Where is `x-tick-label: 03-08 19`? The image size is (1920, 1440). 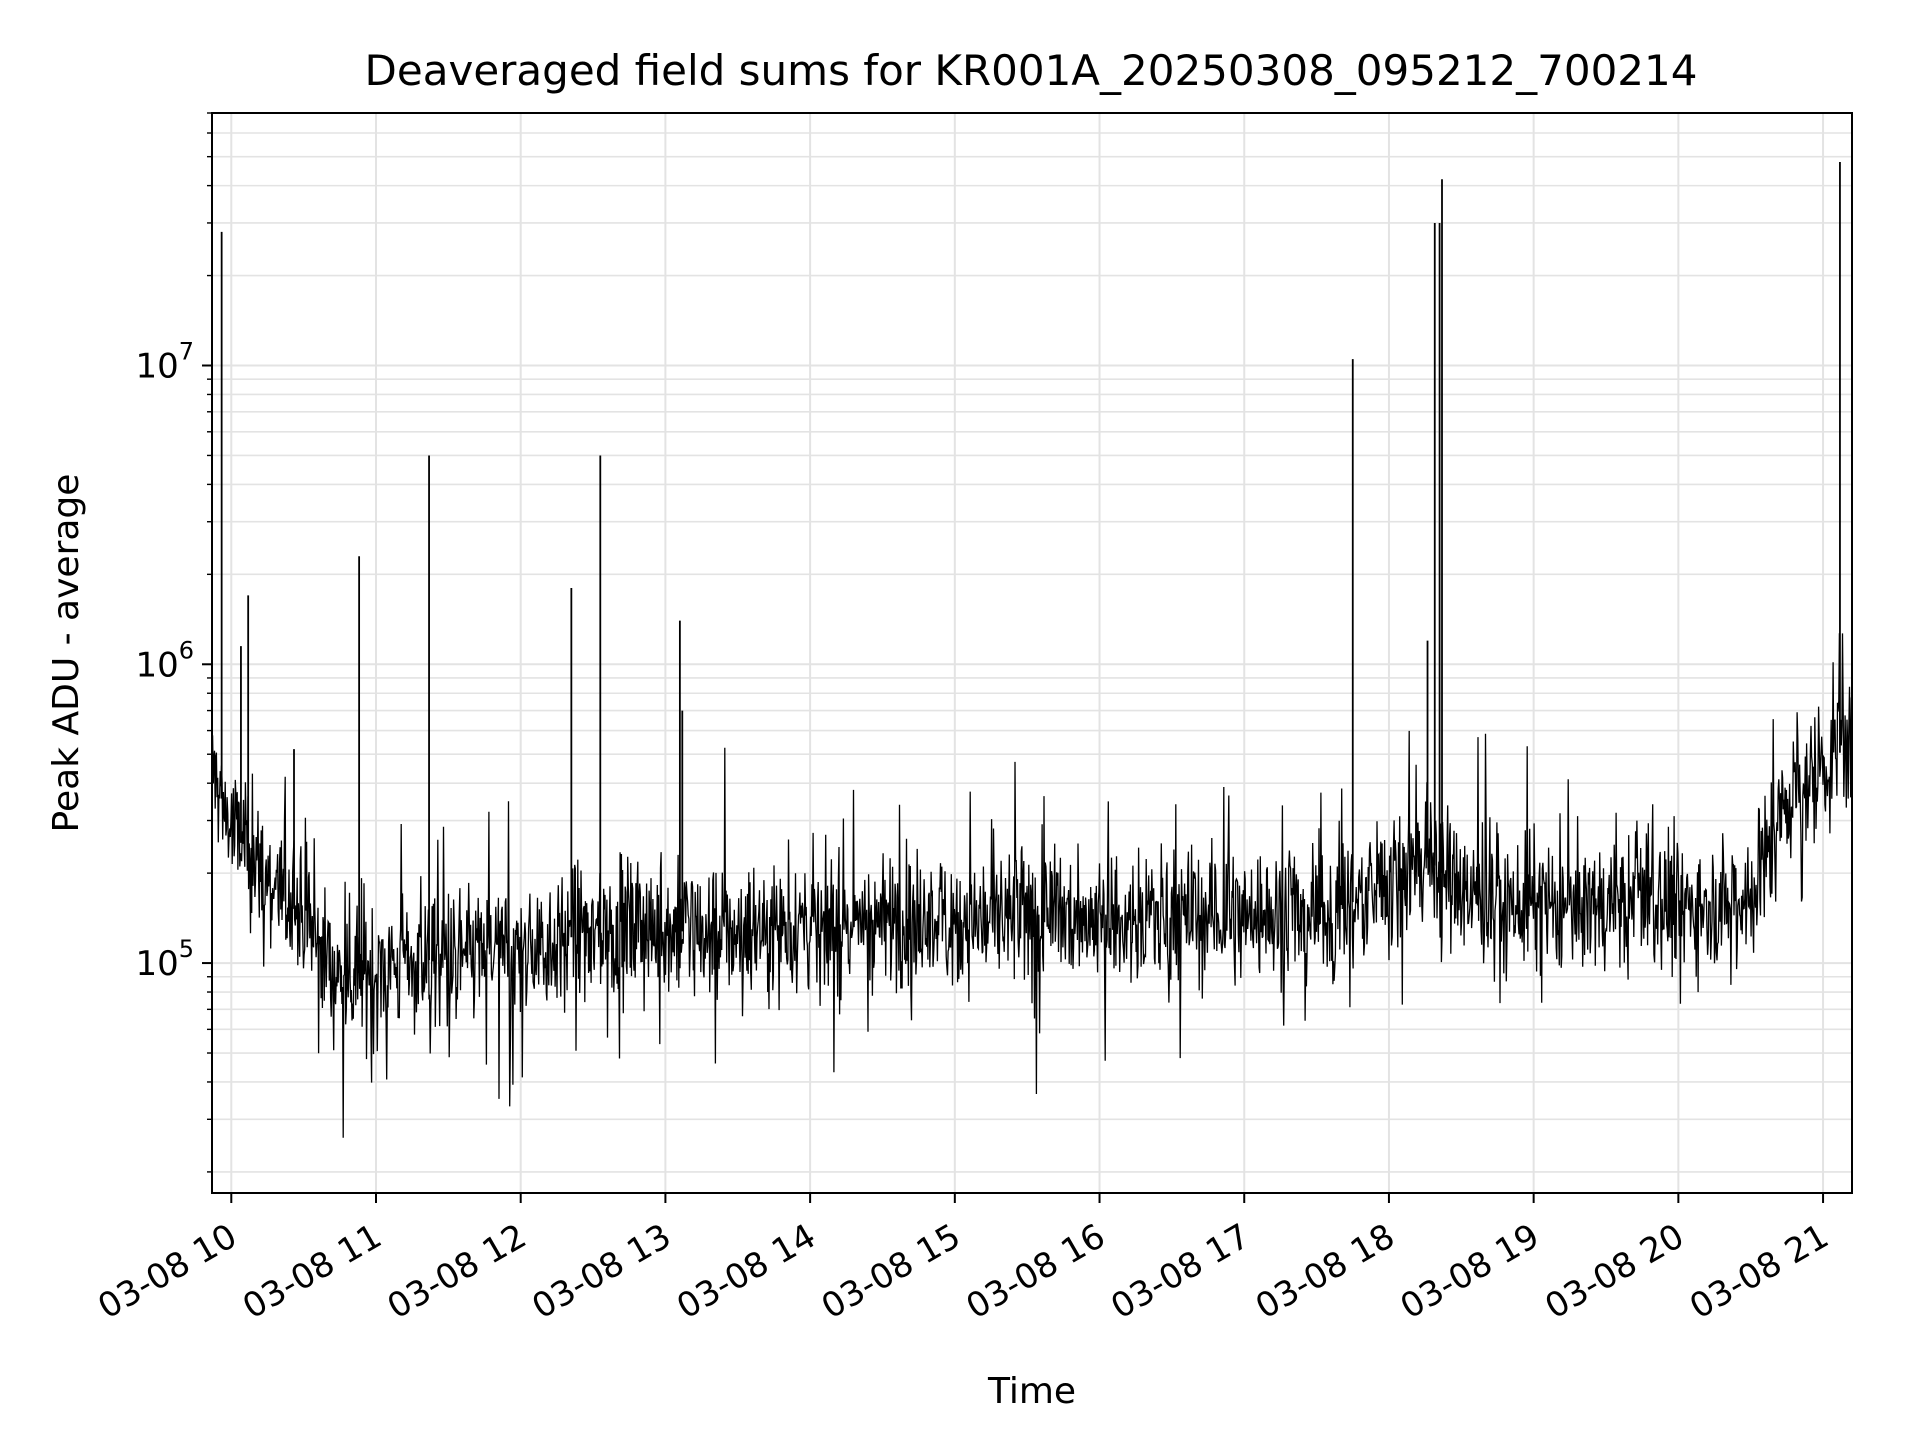
x-tick-label: 03-08 19 is located at coordinates (1470, 1271).